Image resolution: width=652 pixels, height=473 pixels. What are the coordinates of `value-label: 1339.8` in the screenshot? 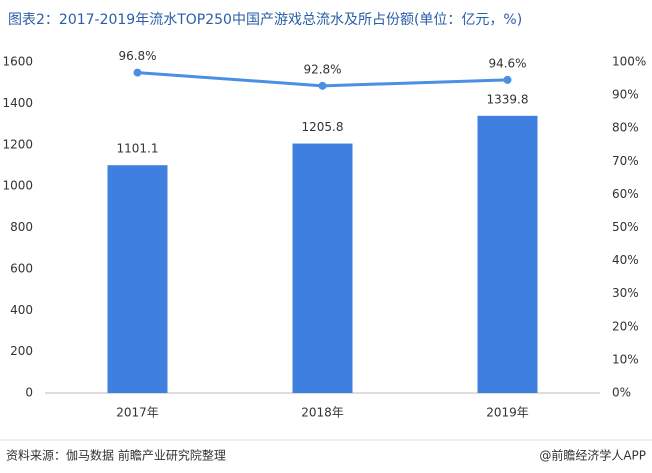 It's located at (508, 99).